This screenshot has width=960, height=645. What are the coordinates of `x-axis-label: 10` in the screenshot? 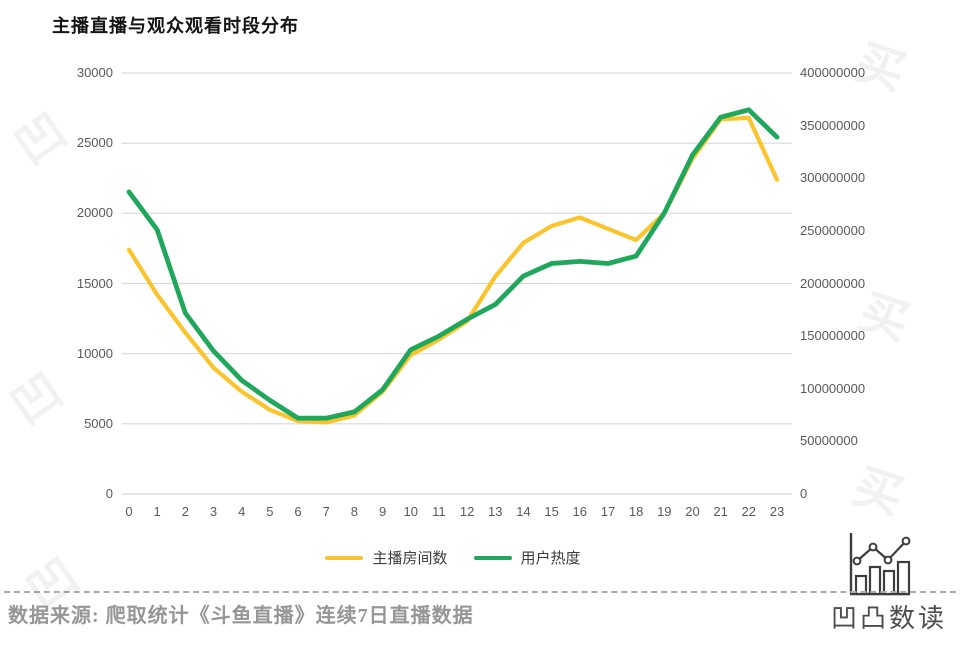 It's located at (410, 511).